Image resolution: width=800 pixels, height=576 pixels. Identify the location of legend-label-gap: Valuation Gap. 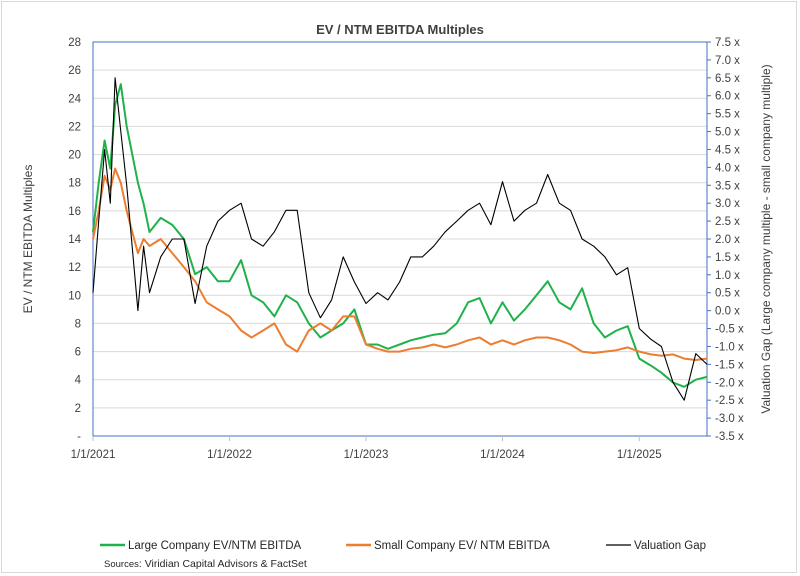
(670, 546).